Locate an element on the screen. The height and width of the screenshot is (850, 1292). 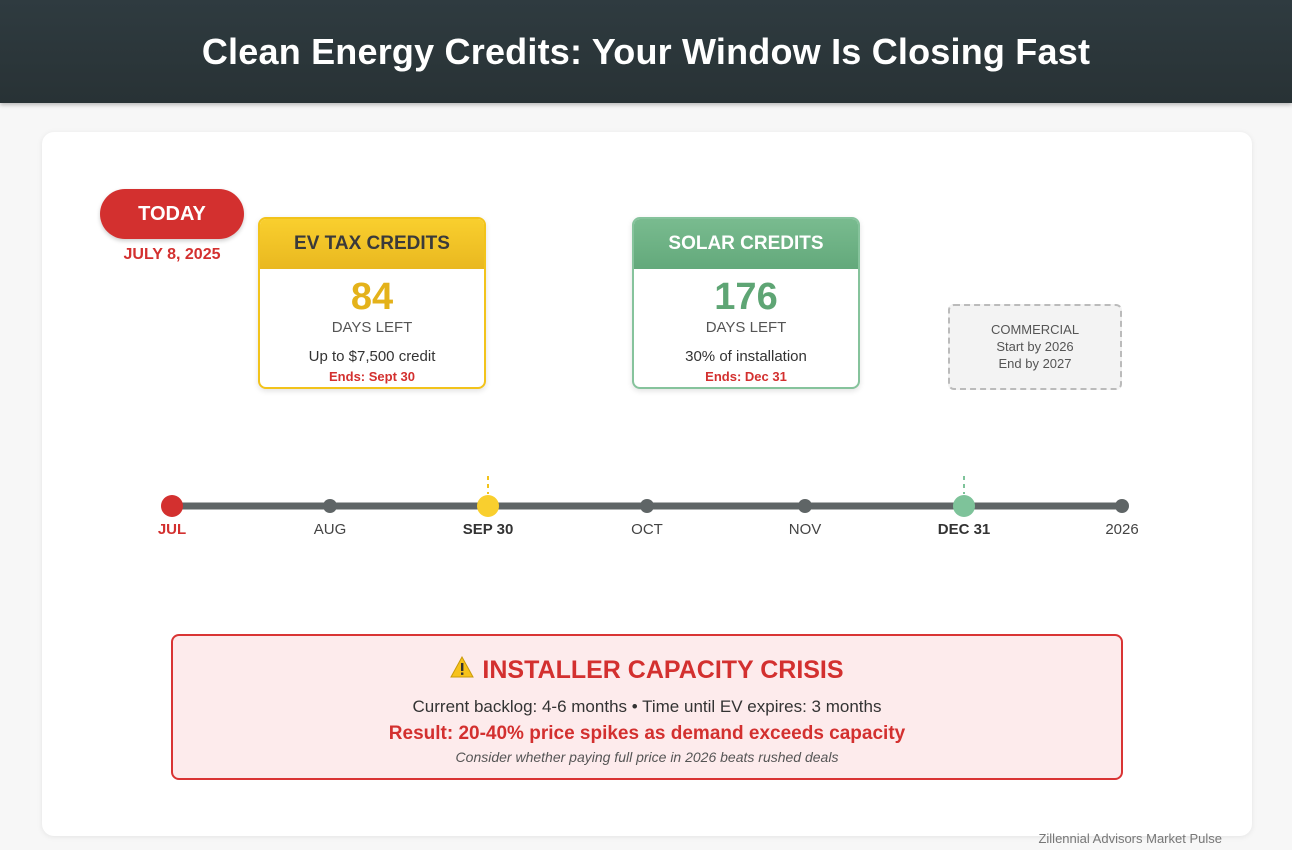
solar-credit-title: SOLAR CREDITS is located at coordinates (746, 244).